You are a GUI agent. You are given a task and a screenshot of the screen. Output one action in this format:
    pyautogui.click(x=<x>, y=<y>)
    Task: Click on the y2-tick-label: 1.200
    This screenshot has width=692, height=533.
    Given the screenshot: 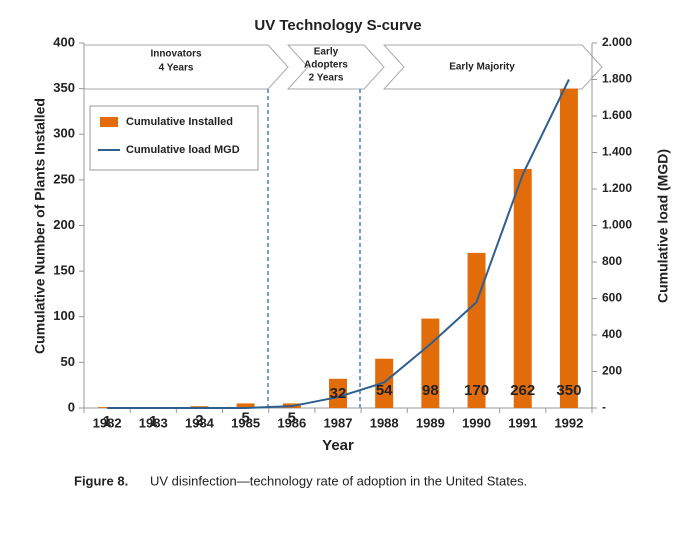 What is the action you would take?
    pyautogui.click(x=617, y=188)
    